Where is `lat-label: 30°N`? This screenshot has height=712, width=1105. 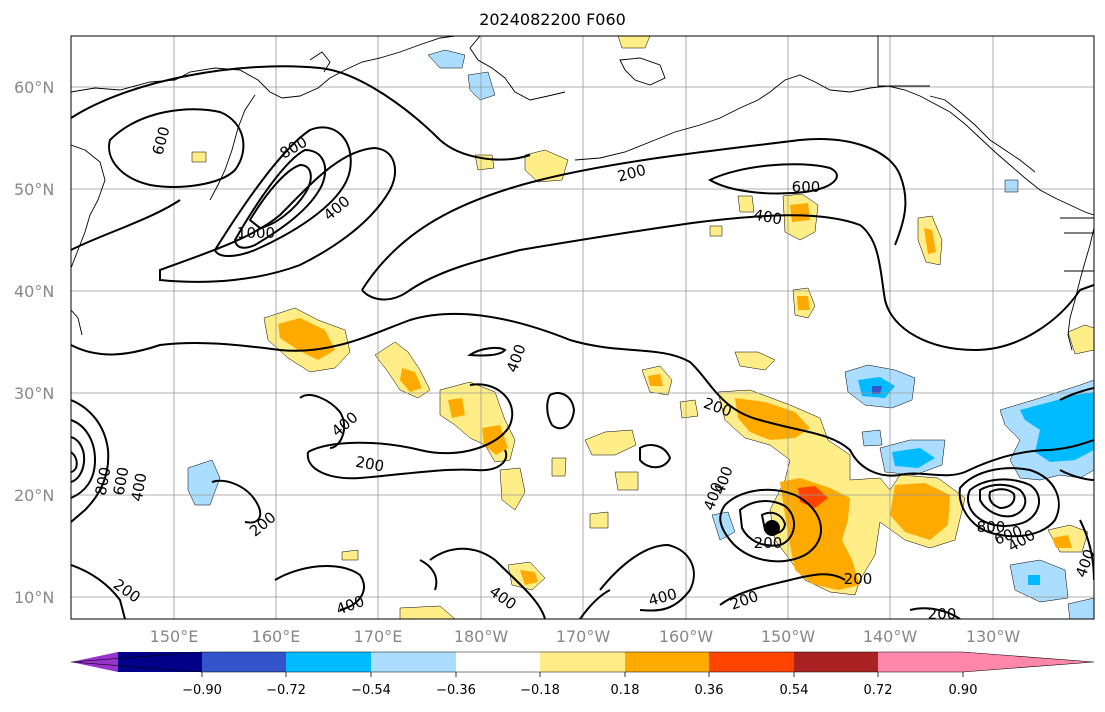 lat-label: 30°N is located at coordinates (34, 393).